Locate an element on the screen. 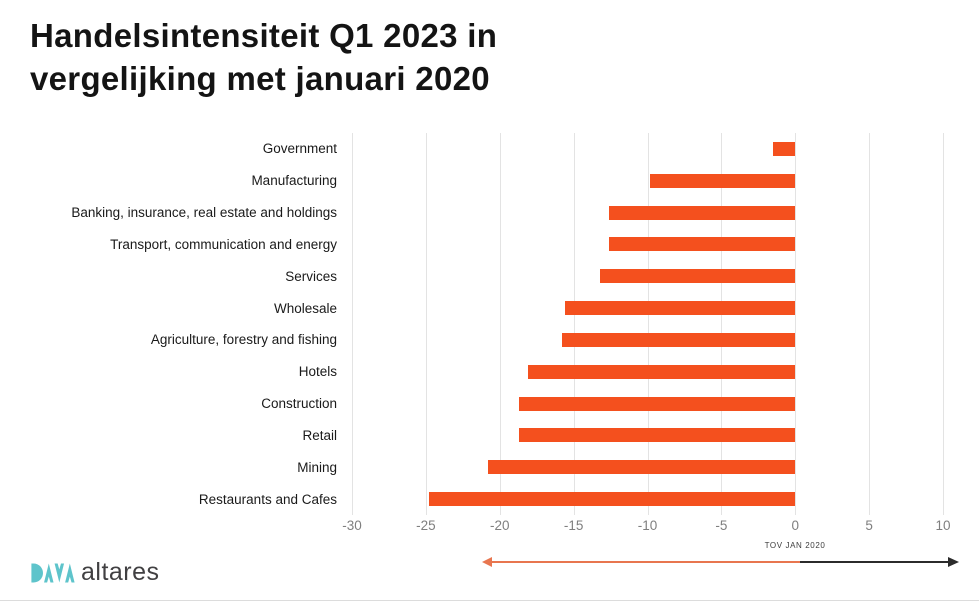 The image size is (979, 601). category-label: Agriculture, forestry and fishing is located at coordinates (243, 340).